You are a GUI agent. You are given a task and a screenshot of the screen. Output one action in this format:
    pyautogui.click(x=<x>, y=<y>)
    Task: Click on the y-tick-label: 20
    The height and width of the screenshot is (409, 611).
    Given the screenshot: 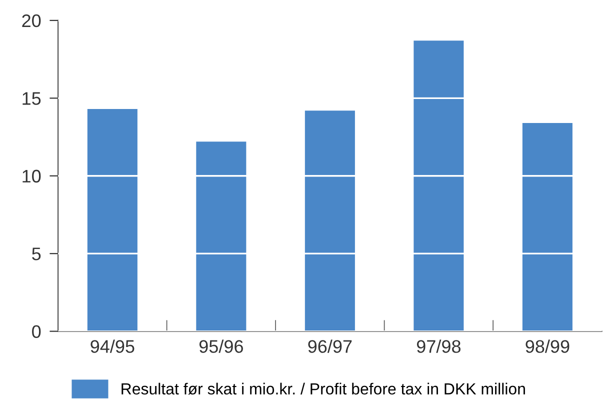 What is the action you would take?
    pyautogui.click(x=31, y=21)
    